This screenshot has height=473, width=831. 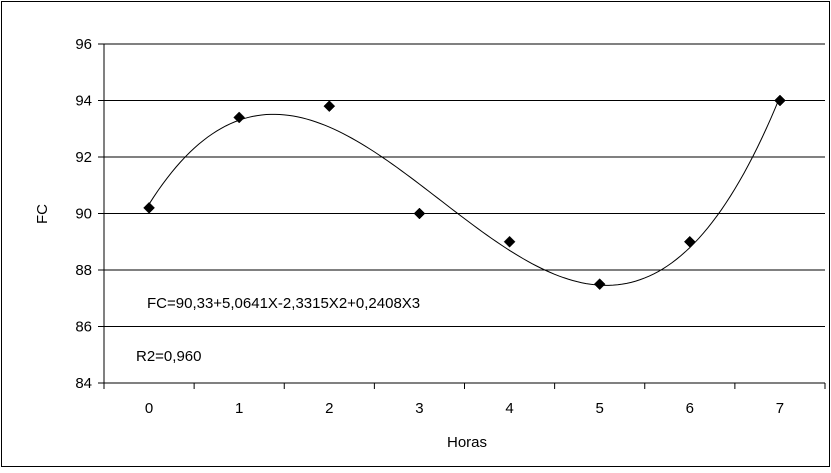 I want to click on y-tick-label-96: 96, so click(x=83, y=44).